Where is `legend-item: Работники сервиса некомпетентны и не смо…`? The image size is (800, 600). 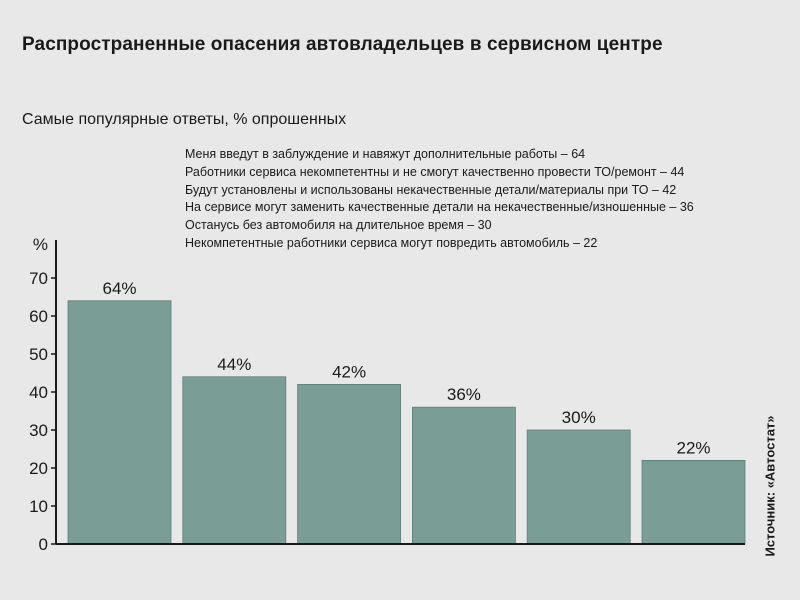 legend-item: Работники сервиса некомпетентны и не смо… is located at coordinates (435, 171).